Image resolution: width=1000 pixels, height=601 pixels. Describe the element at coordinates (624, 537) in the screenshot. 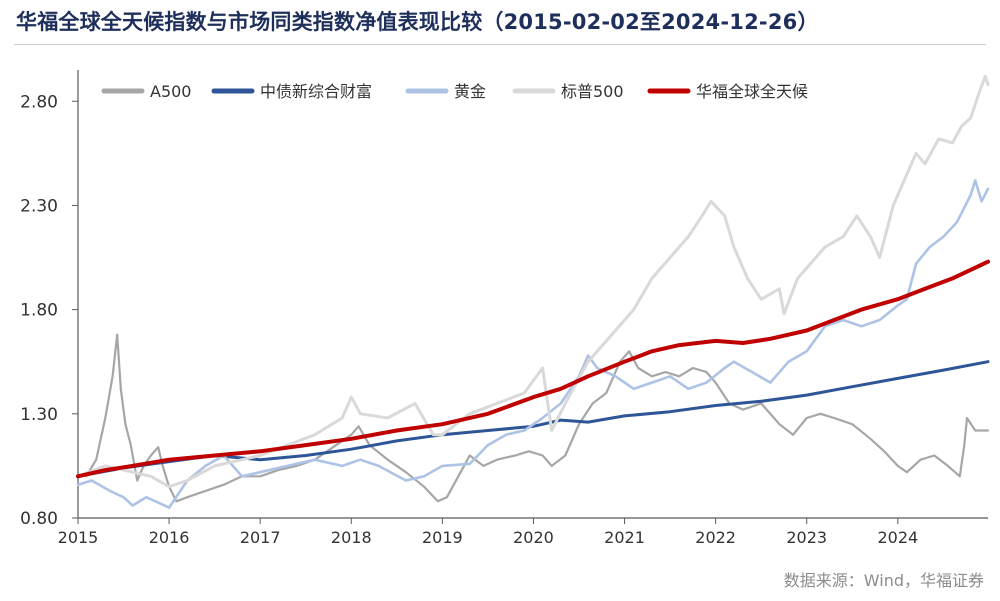

I see `x-tick-label: 2021` at that location.